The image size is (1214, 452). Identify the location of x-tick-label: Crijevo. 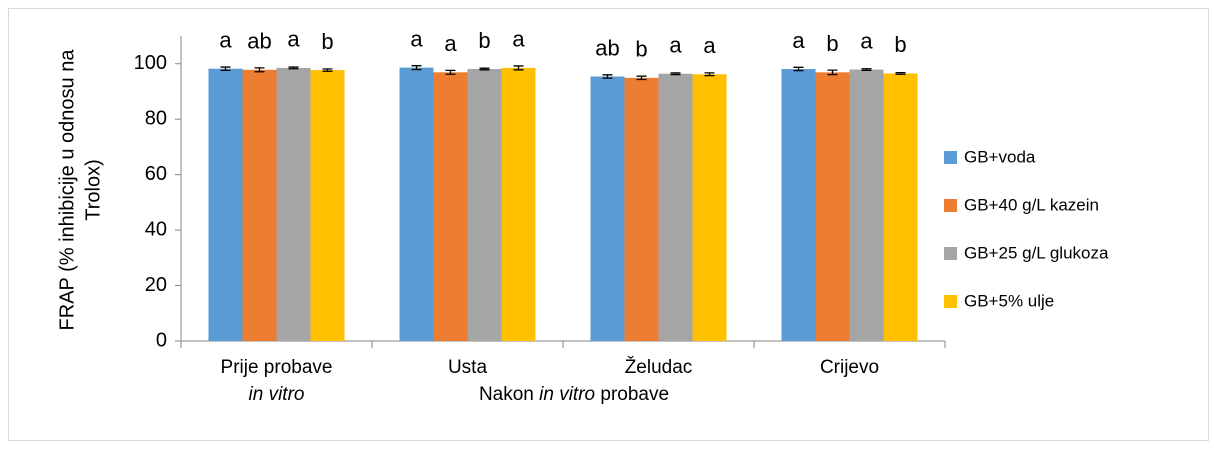
(849, 367).